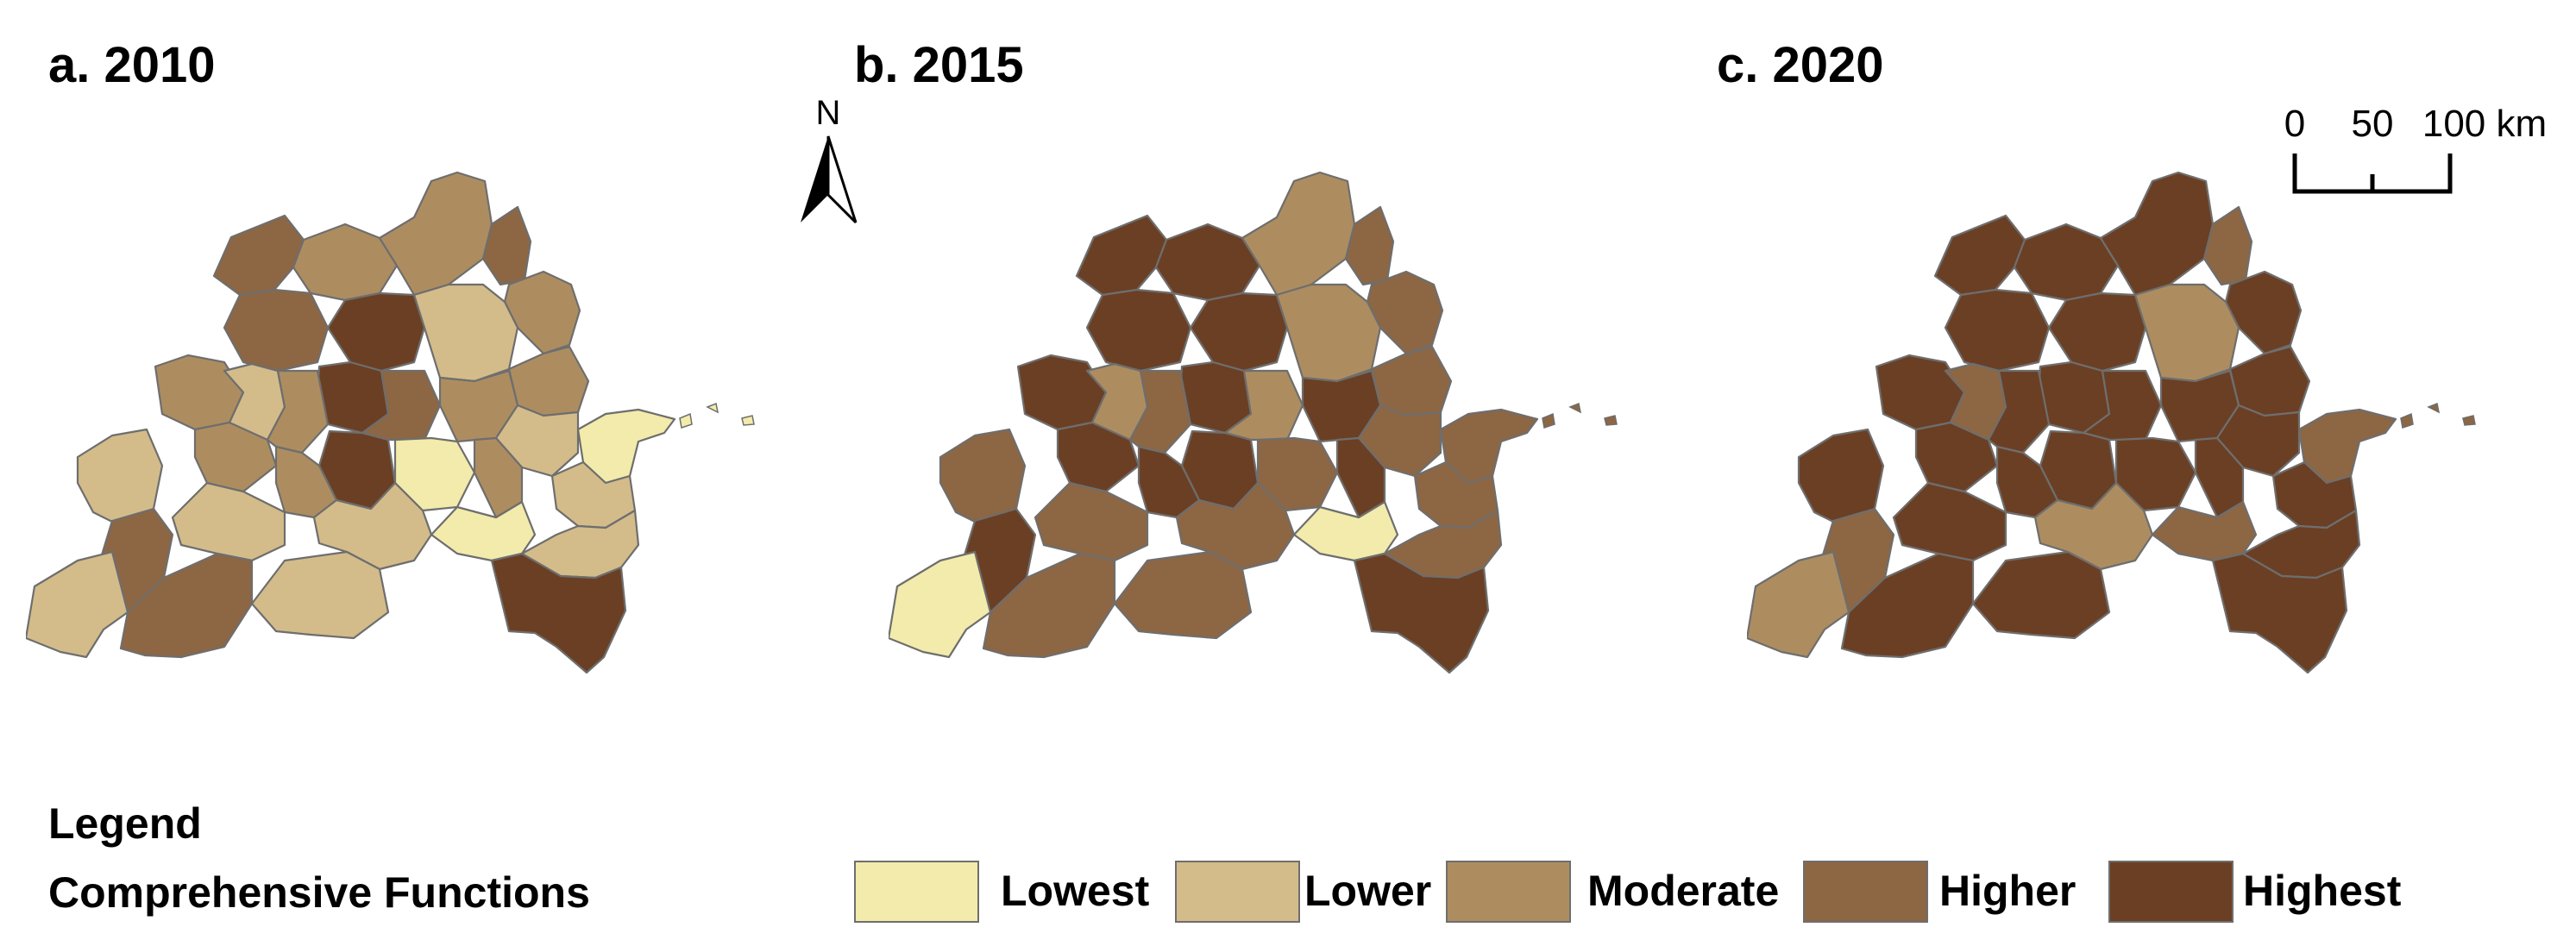  Describe the element at coordinates (842, 179) in the screenshot. I see `north-arrow-right-half` at that location.